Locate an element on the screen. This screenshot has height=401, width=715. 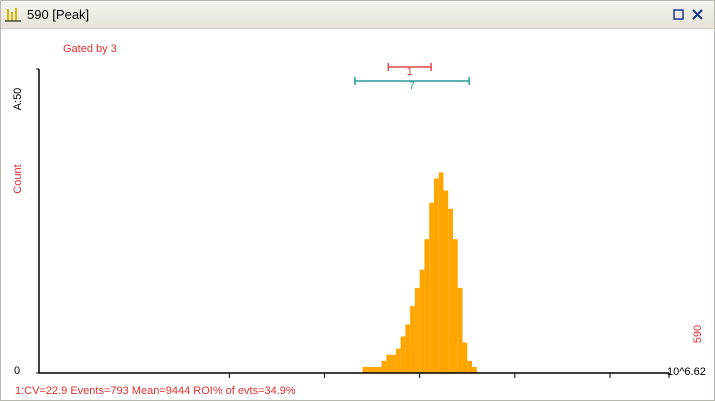
y-tick-label: A:50 is located at coordinates (18, 99).